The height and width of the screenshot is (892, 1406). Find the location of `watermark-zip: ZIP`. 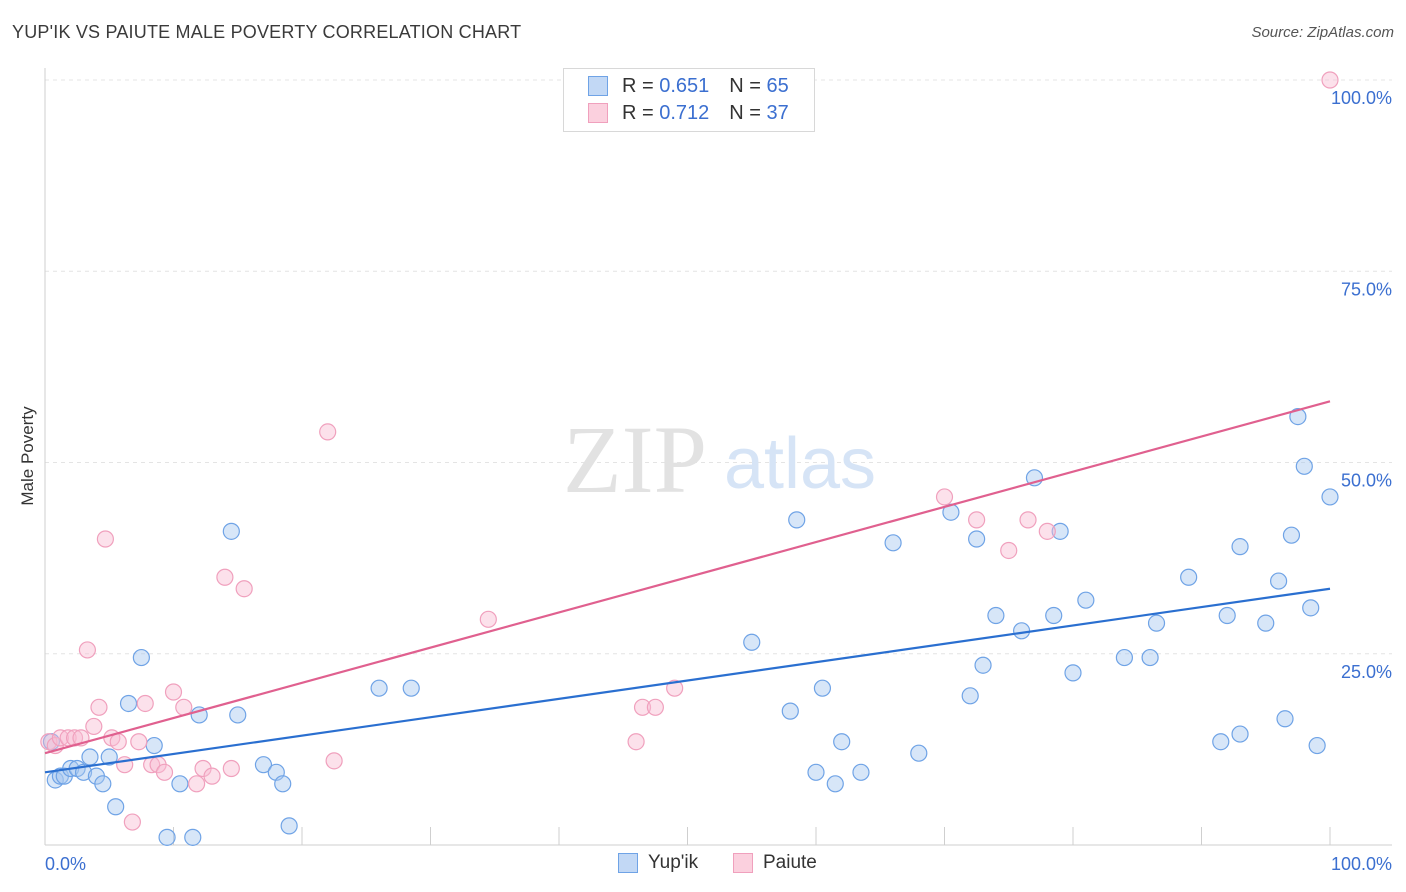

watermark-zip: ZIP is located at coordinates (635, 459).